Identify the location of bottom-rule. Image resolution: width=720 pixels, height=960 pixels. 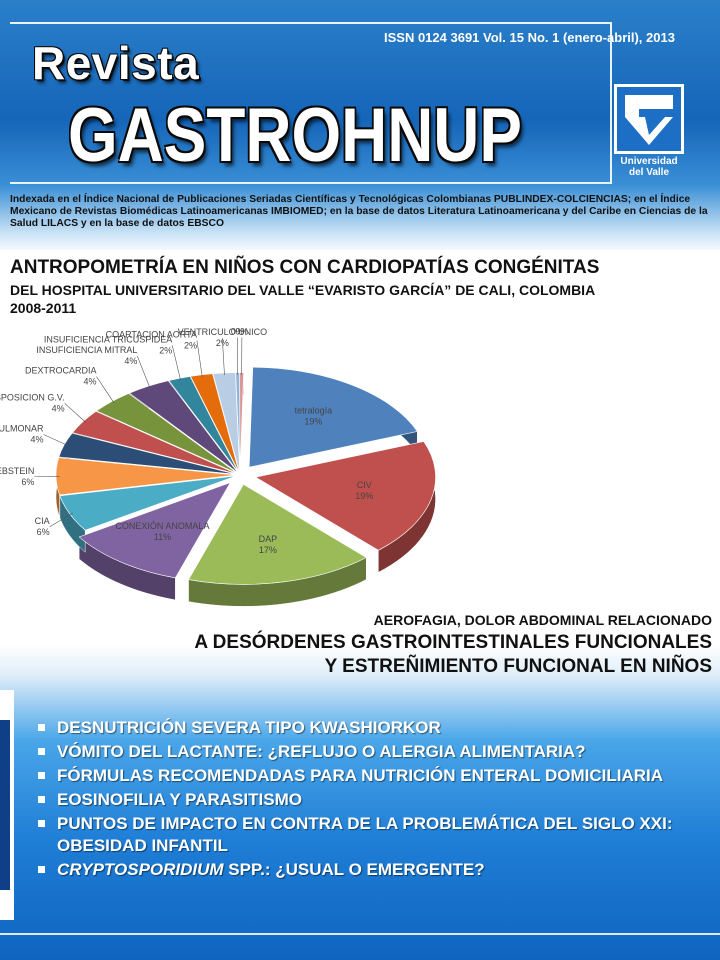
(360, 934).